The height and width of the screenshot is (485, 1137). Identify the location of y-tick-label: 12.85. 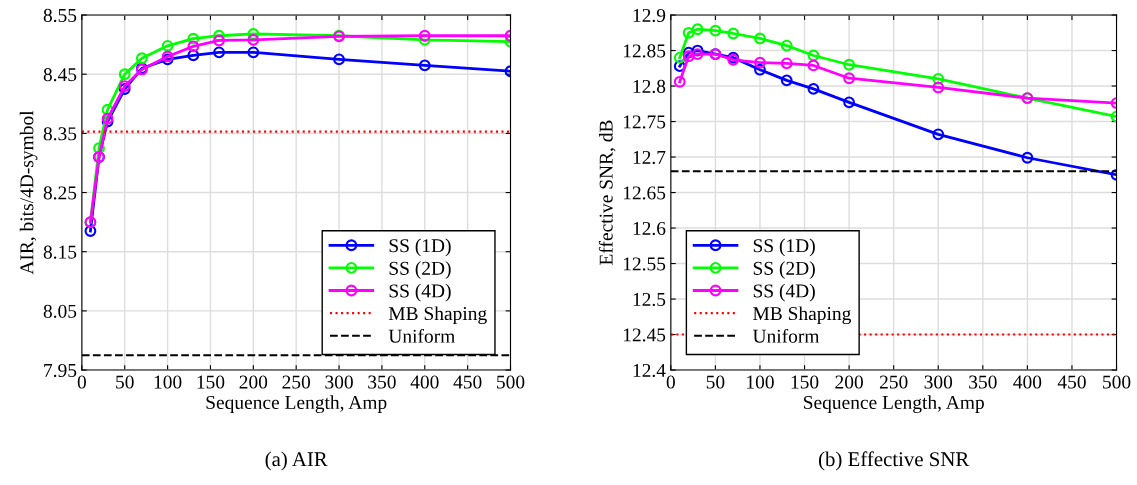
(644, 51).